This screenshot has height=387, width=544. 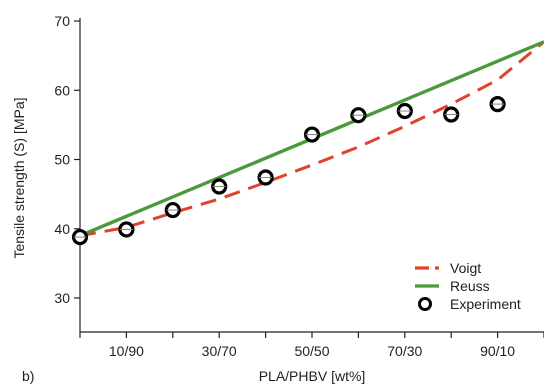 I want to click on y-axis-title: Tensile strength (S) [MPa], so click(x=19, y=177).